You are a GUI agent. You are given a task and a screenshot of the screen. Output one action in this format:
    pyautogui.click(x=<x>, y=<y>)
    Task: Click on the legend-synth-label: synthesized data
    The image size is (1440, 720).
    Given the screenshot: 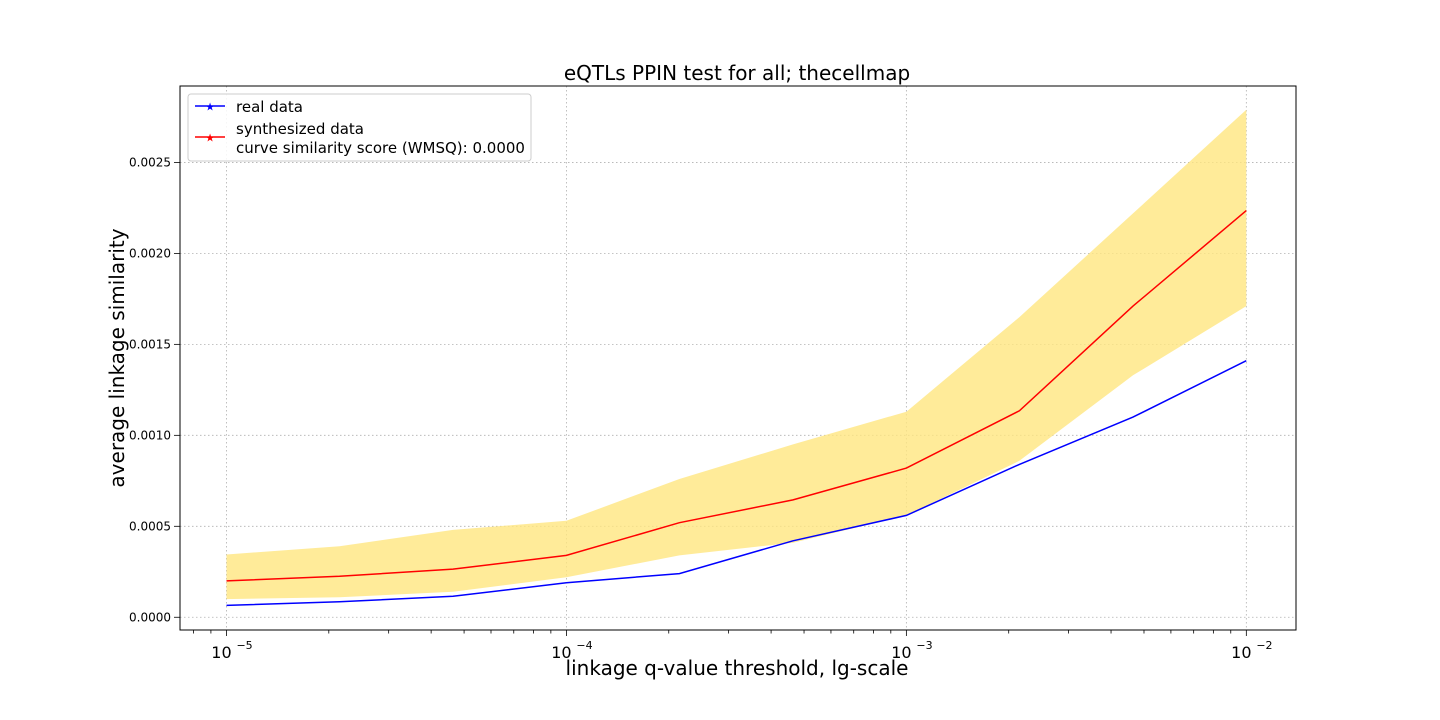 What is the action you would take?
    pyautogui.click(x=300, y=129)
    